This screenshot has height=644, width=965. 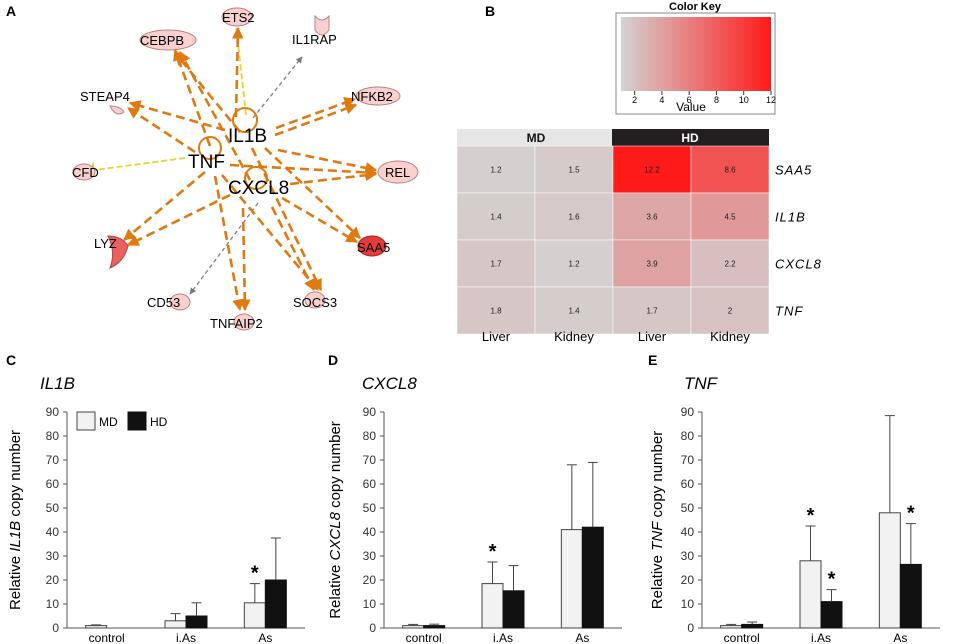 I want to click on panel-label-c: C, so click(x=11, y=360).